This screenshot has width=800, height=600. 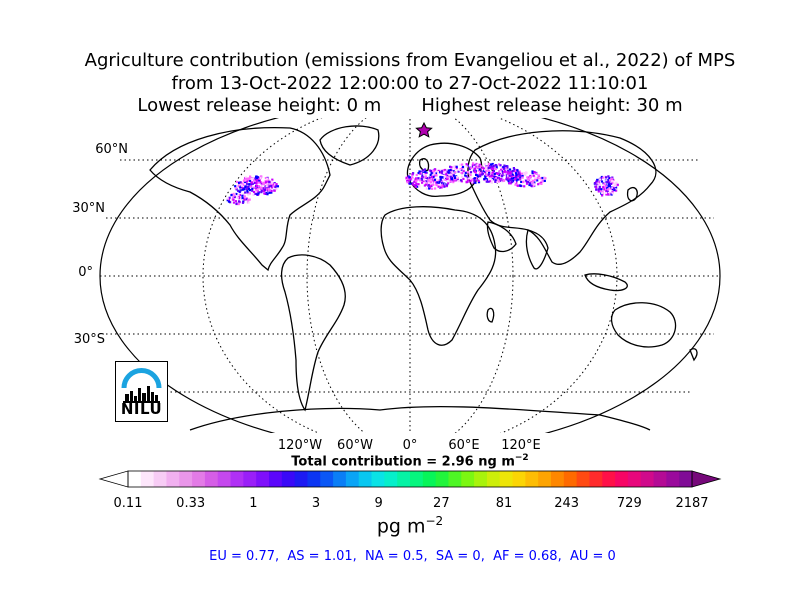 What do you see at coordinates (693, 355) in the screenshot?
I see `new-zealand` at bounding box center [693, 355].